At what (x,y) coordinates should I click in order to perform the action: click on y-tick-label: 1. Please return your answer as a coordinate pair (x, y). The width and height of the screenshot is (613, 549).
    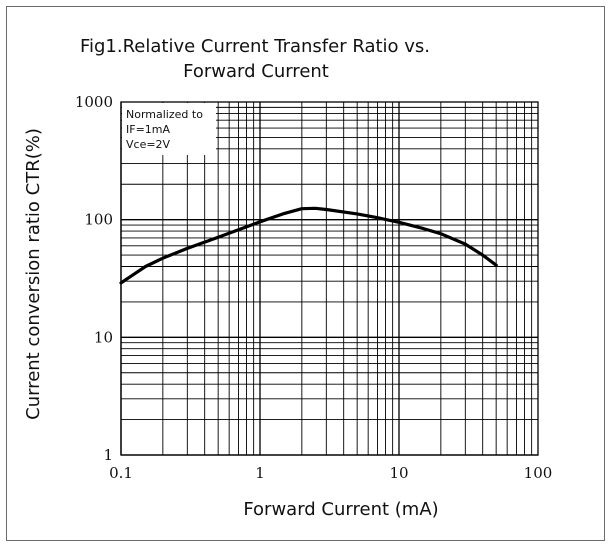
    Looking at the image, I should click on (108, 455).